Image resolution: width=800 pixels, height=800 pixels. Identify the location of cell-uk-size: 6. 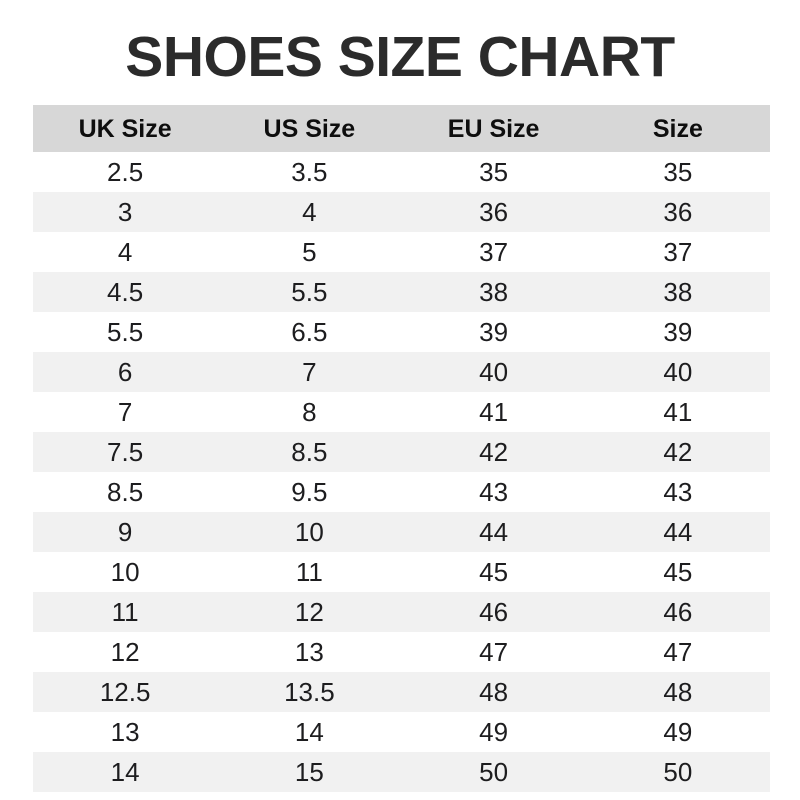
(125, 372).